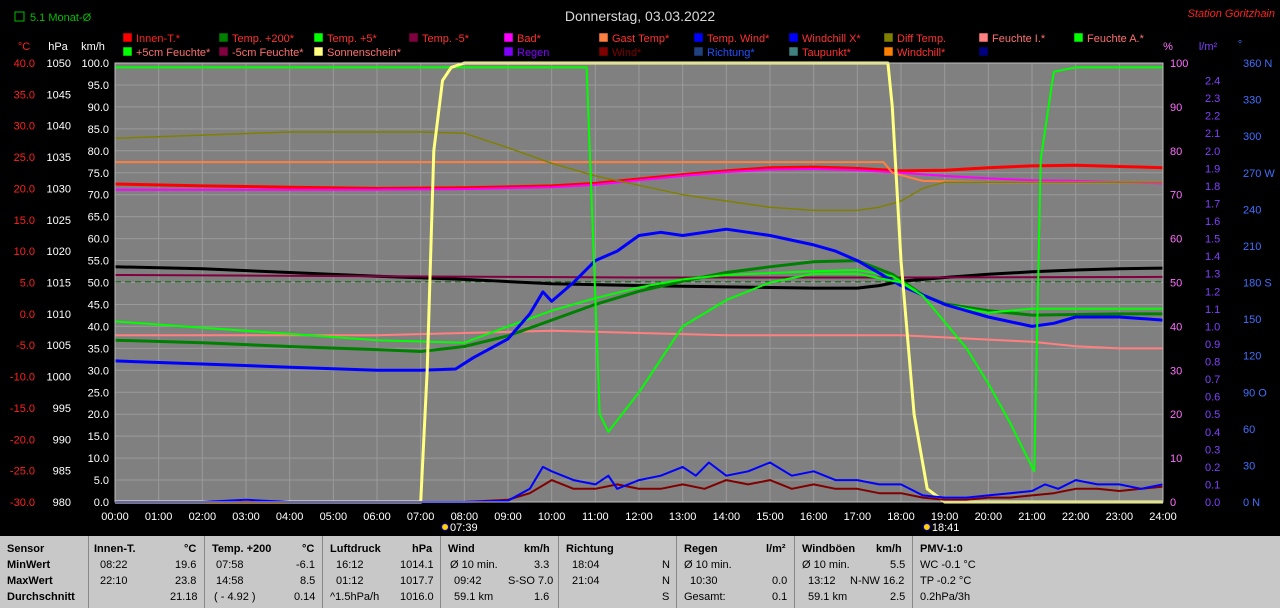 The image size is (1280, 608). What do you see at coordinates (708, 565) in the screenshot?
I see `regen-min-label: Ø 10 min.` at bounding box center [708, 565].